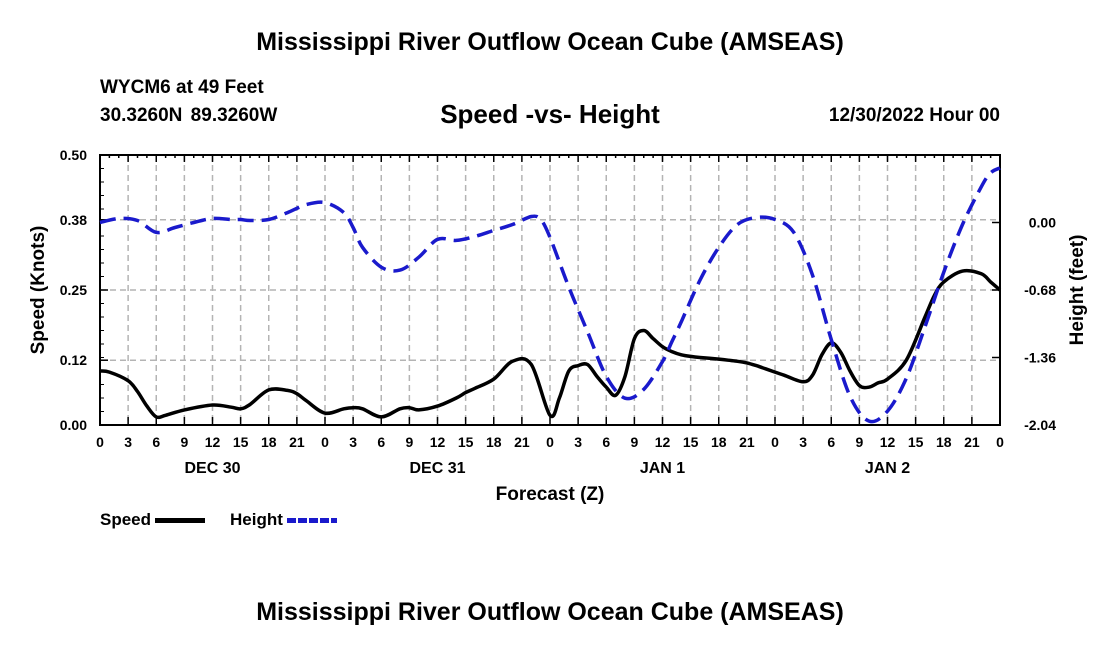 This screenshot has height=650, width=1100. I want to click on y-tick-label: 0.50, so click(73, 155).